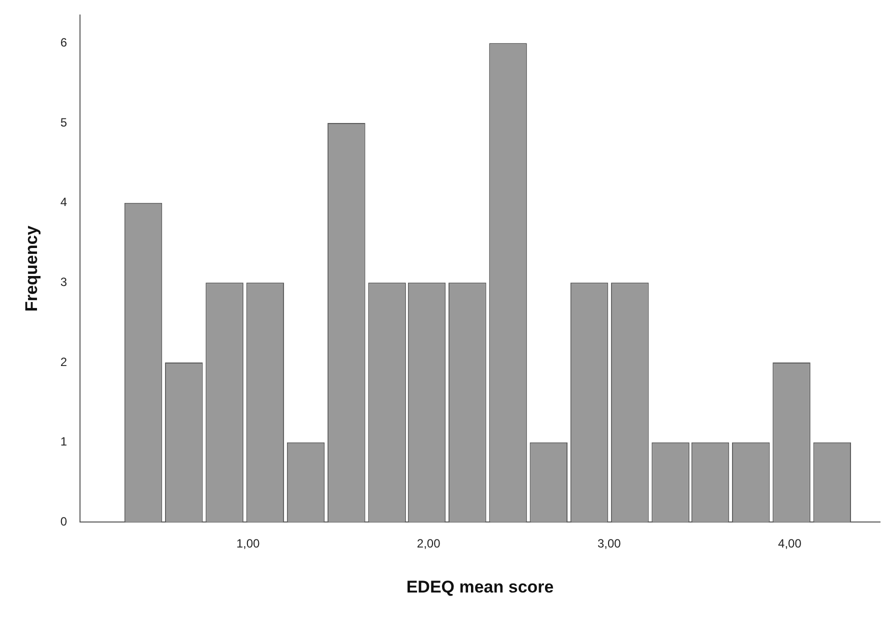 This screenshot has height=618, width=884. I want to click on y-tick-label: 5, so click(64, 122).